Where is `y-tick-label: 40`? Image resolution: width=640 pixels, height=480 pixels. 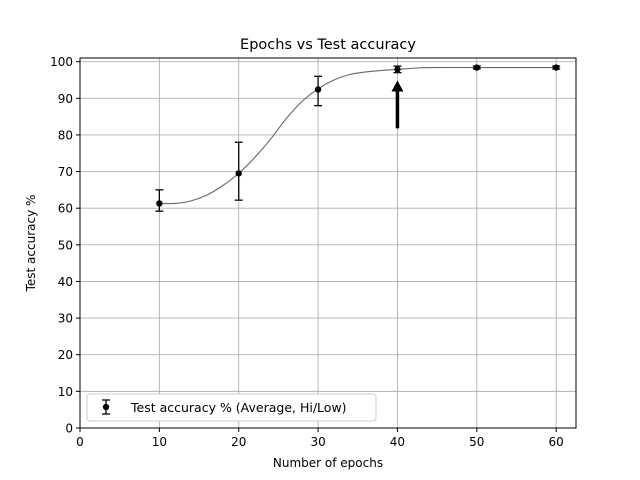
y-tick-label: 40 is located at coordinates (65, 282).